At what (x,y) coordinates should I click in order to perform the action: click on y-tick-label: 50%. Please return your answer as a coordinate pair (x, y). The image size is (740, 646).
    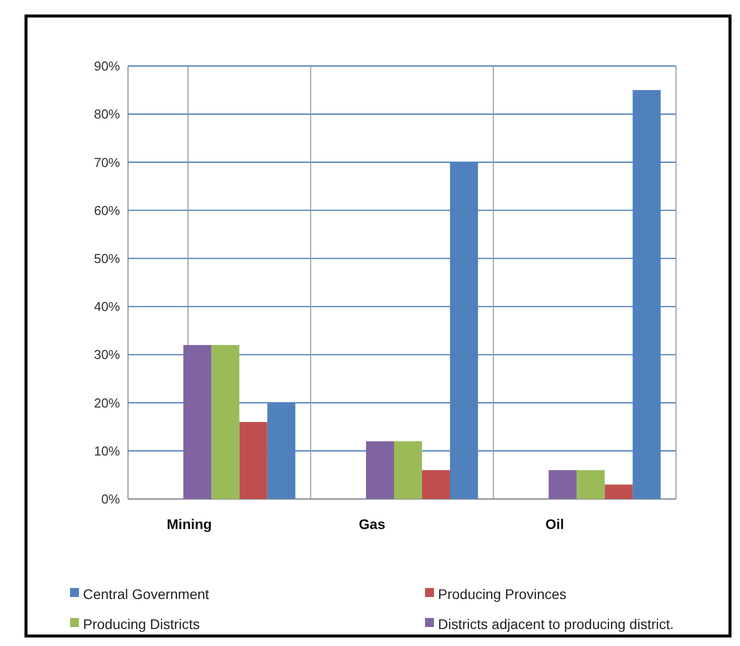
    Looking at the image, I should click on (107, 258).